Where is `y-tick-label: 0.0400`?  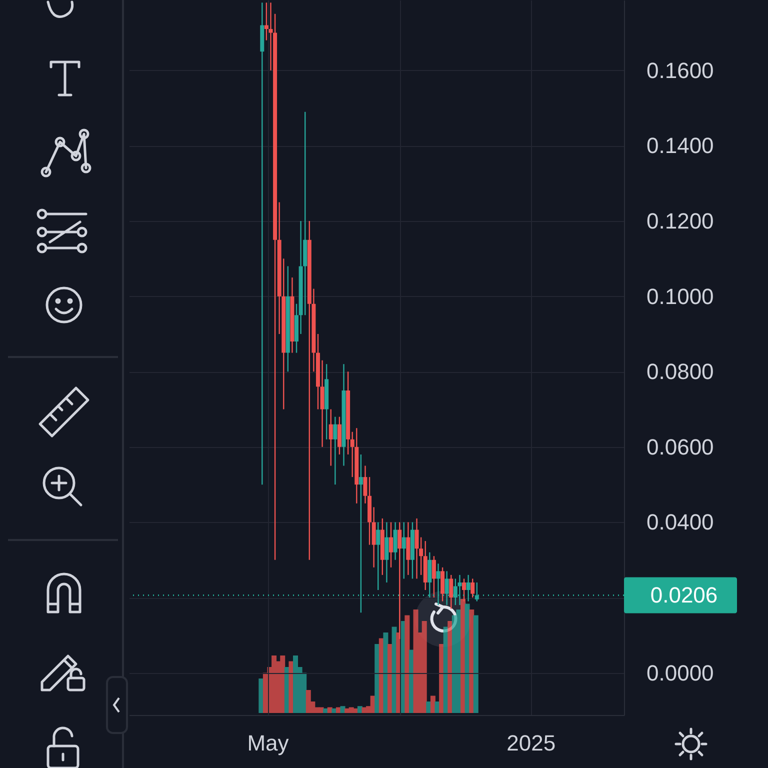 y-tick-label: 0.0400 is located at coordinates (680, 522).